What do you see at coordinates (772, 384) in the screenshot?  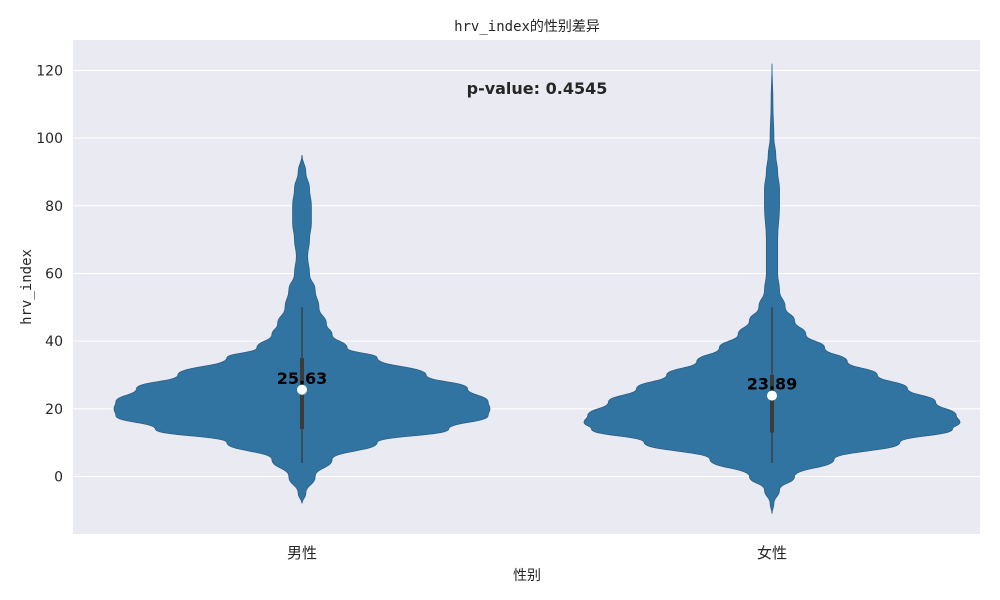 I see `mean-value-label: 23.89` at bounding box center [772, 384].